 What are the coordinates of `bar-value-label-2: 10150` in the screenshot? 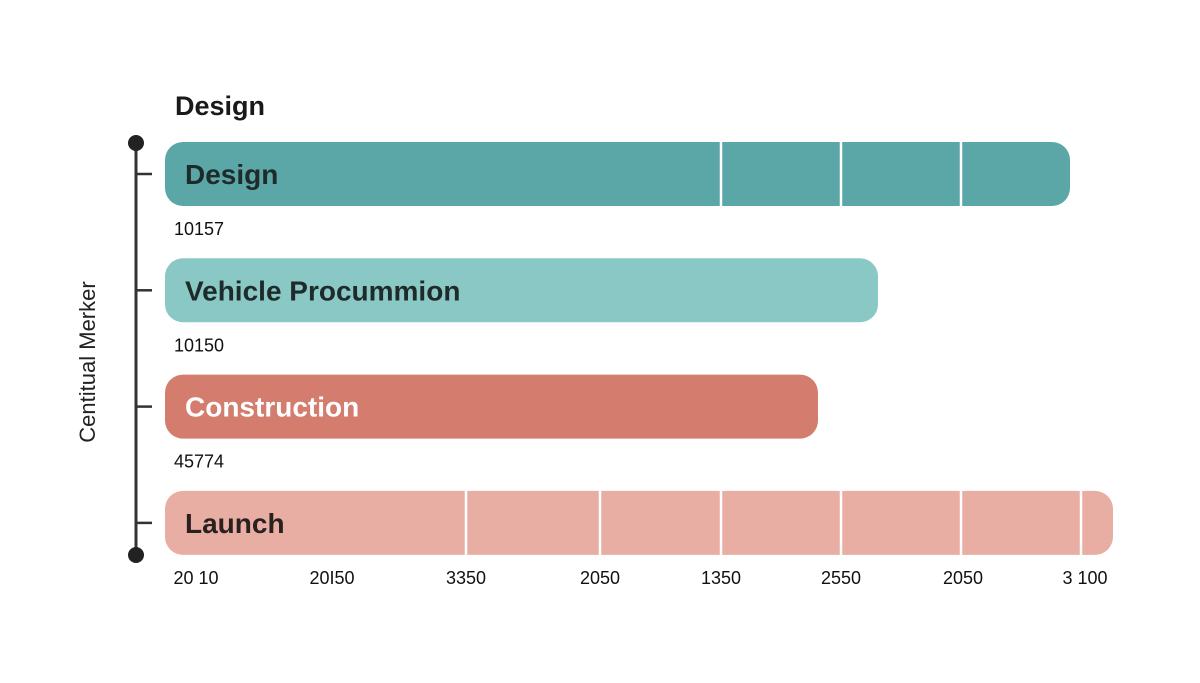 It's located at (199, 345).